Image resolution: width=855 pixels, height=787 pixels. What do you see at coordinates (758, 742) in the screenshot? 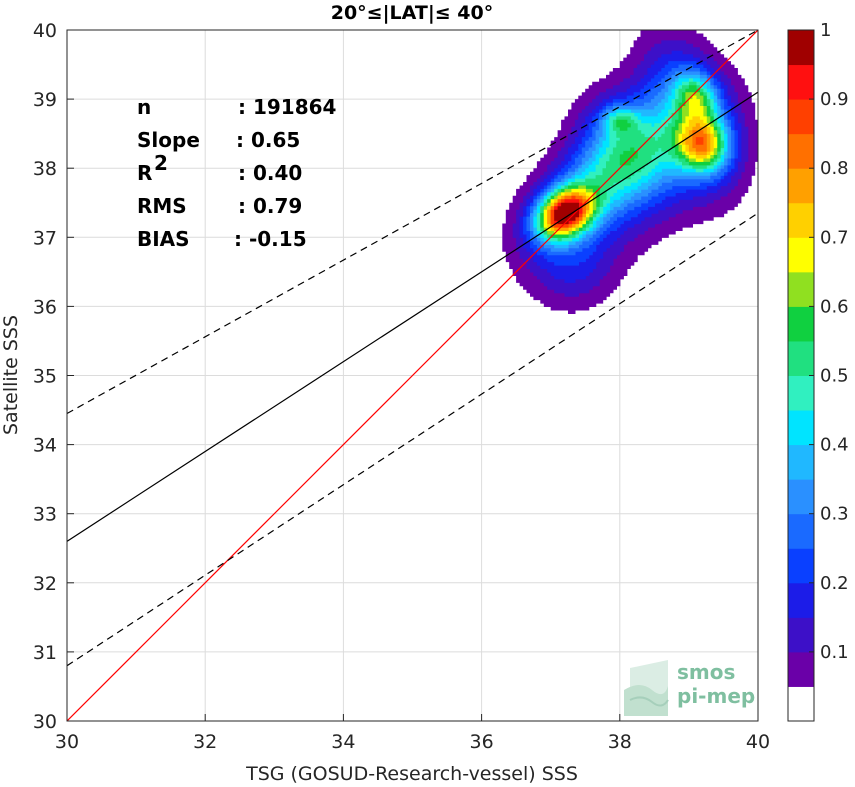
I see `x-tick-label: 40` at bounding box center [758, 742].